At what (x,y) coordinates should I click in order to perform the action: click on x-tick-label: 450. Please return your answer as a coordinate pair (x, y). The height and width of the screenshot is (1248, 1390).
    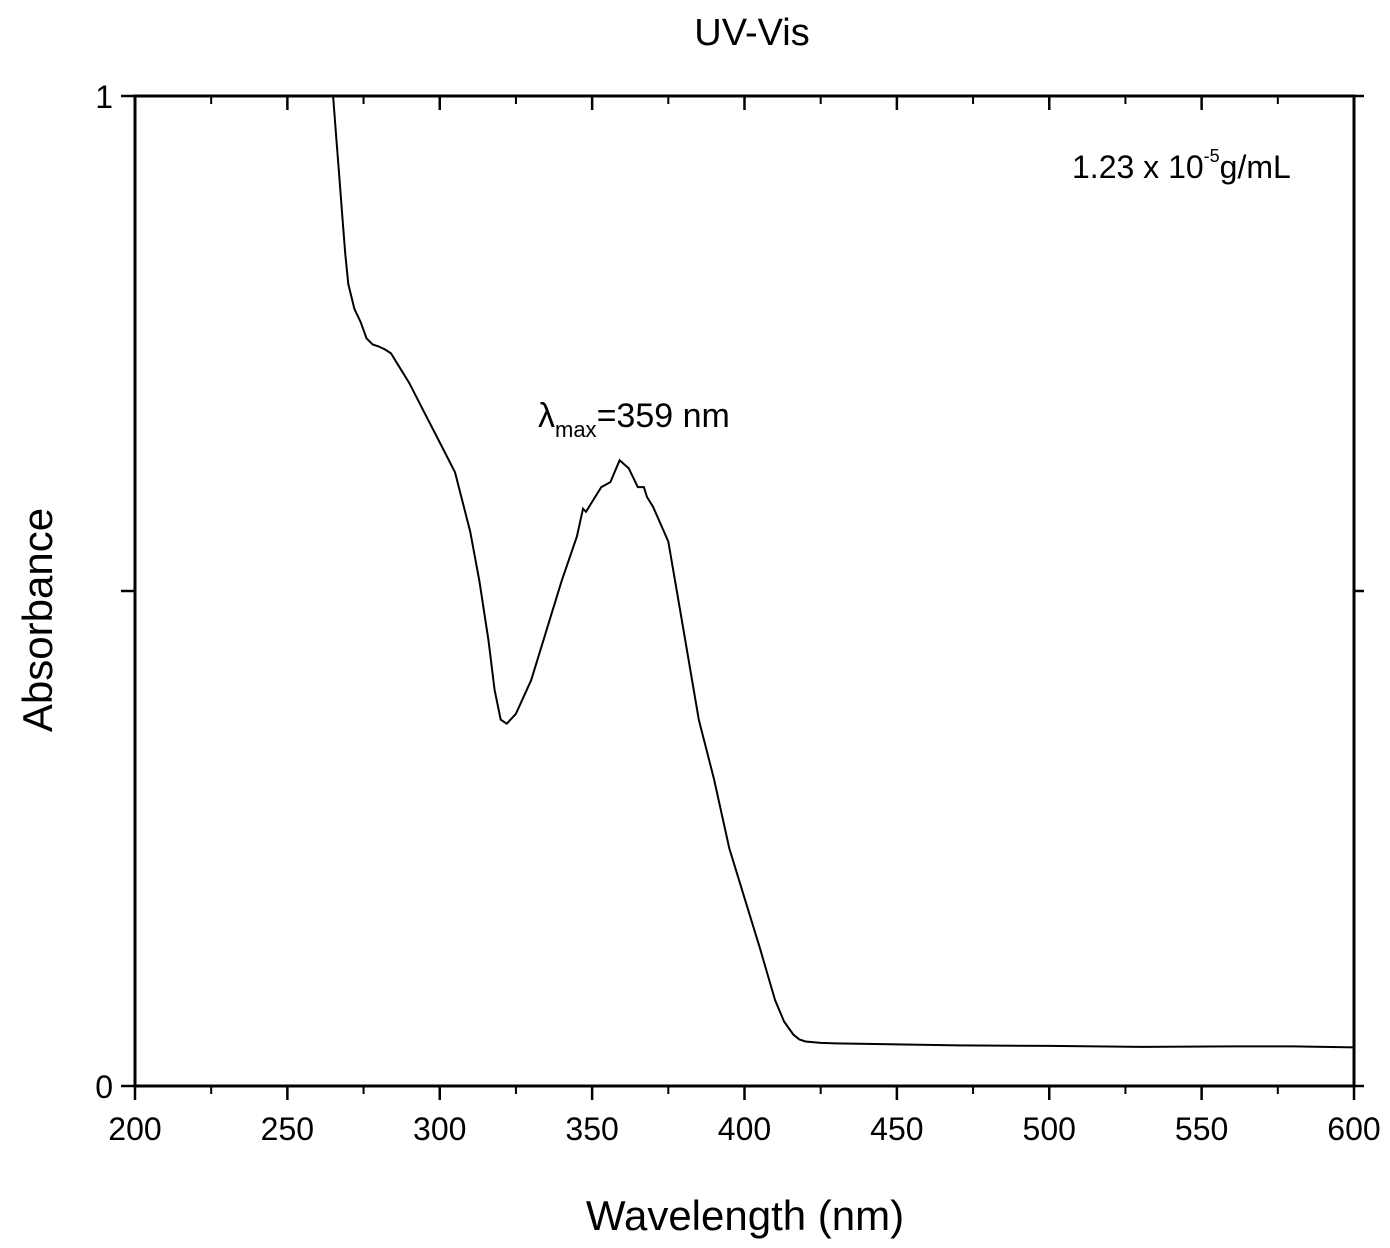
    Looking at the image, I should click on (896, 1129).